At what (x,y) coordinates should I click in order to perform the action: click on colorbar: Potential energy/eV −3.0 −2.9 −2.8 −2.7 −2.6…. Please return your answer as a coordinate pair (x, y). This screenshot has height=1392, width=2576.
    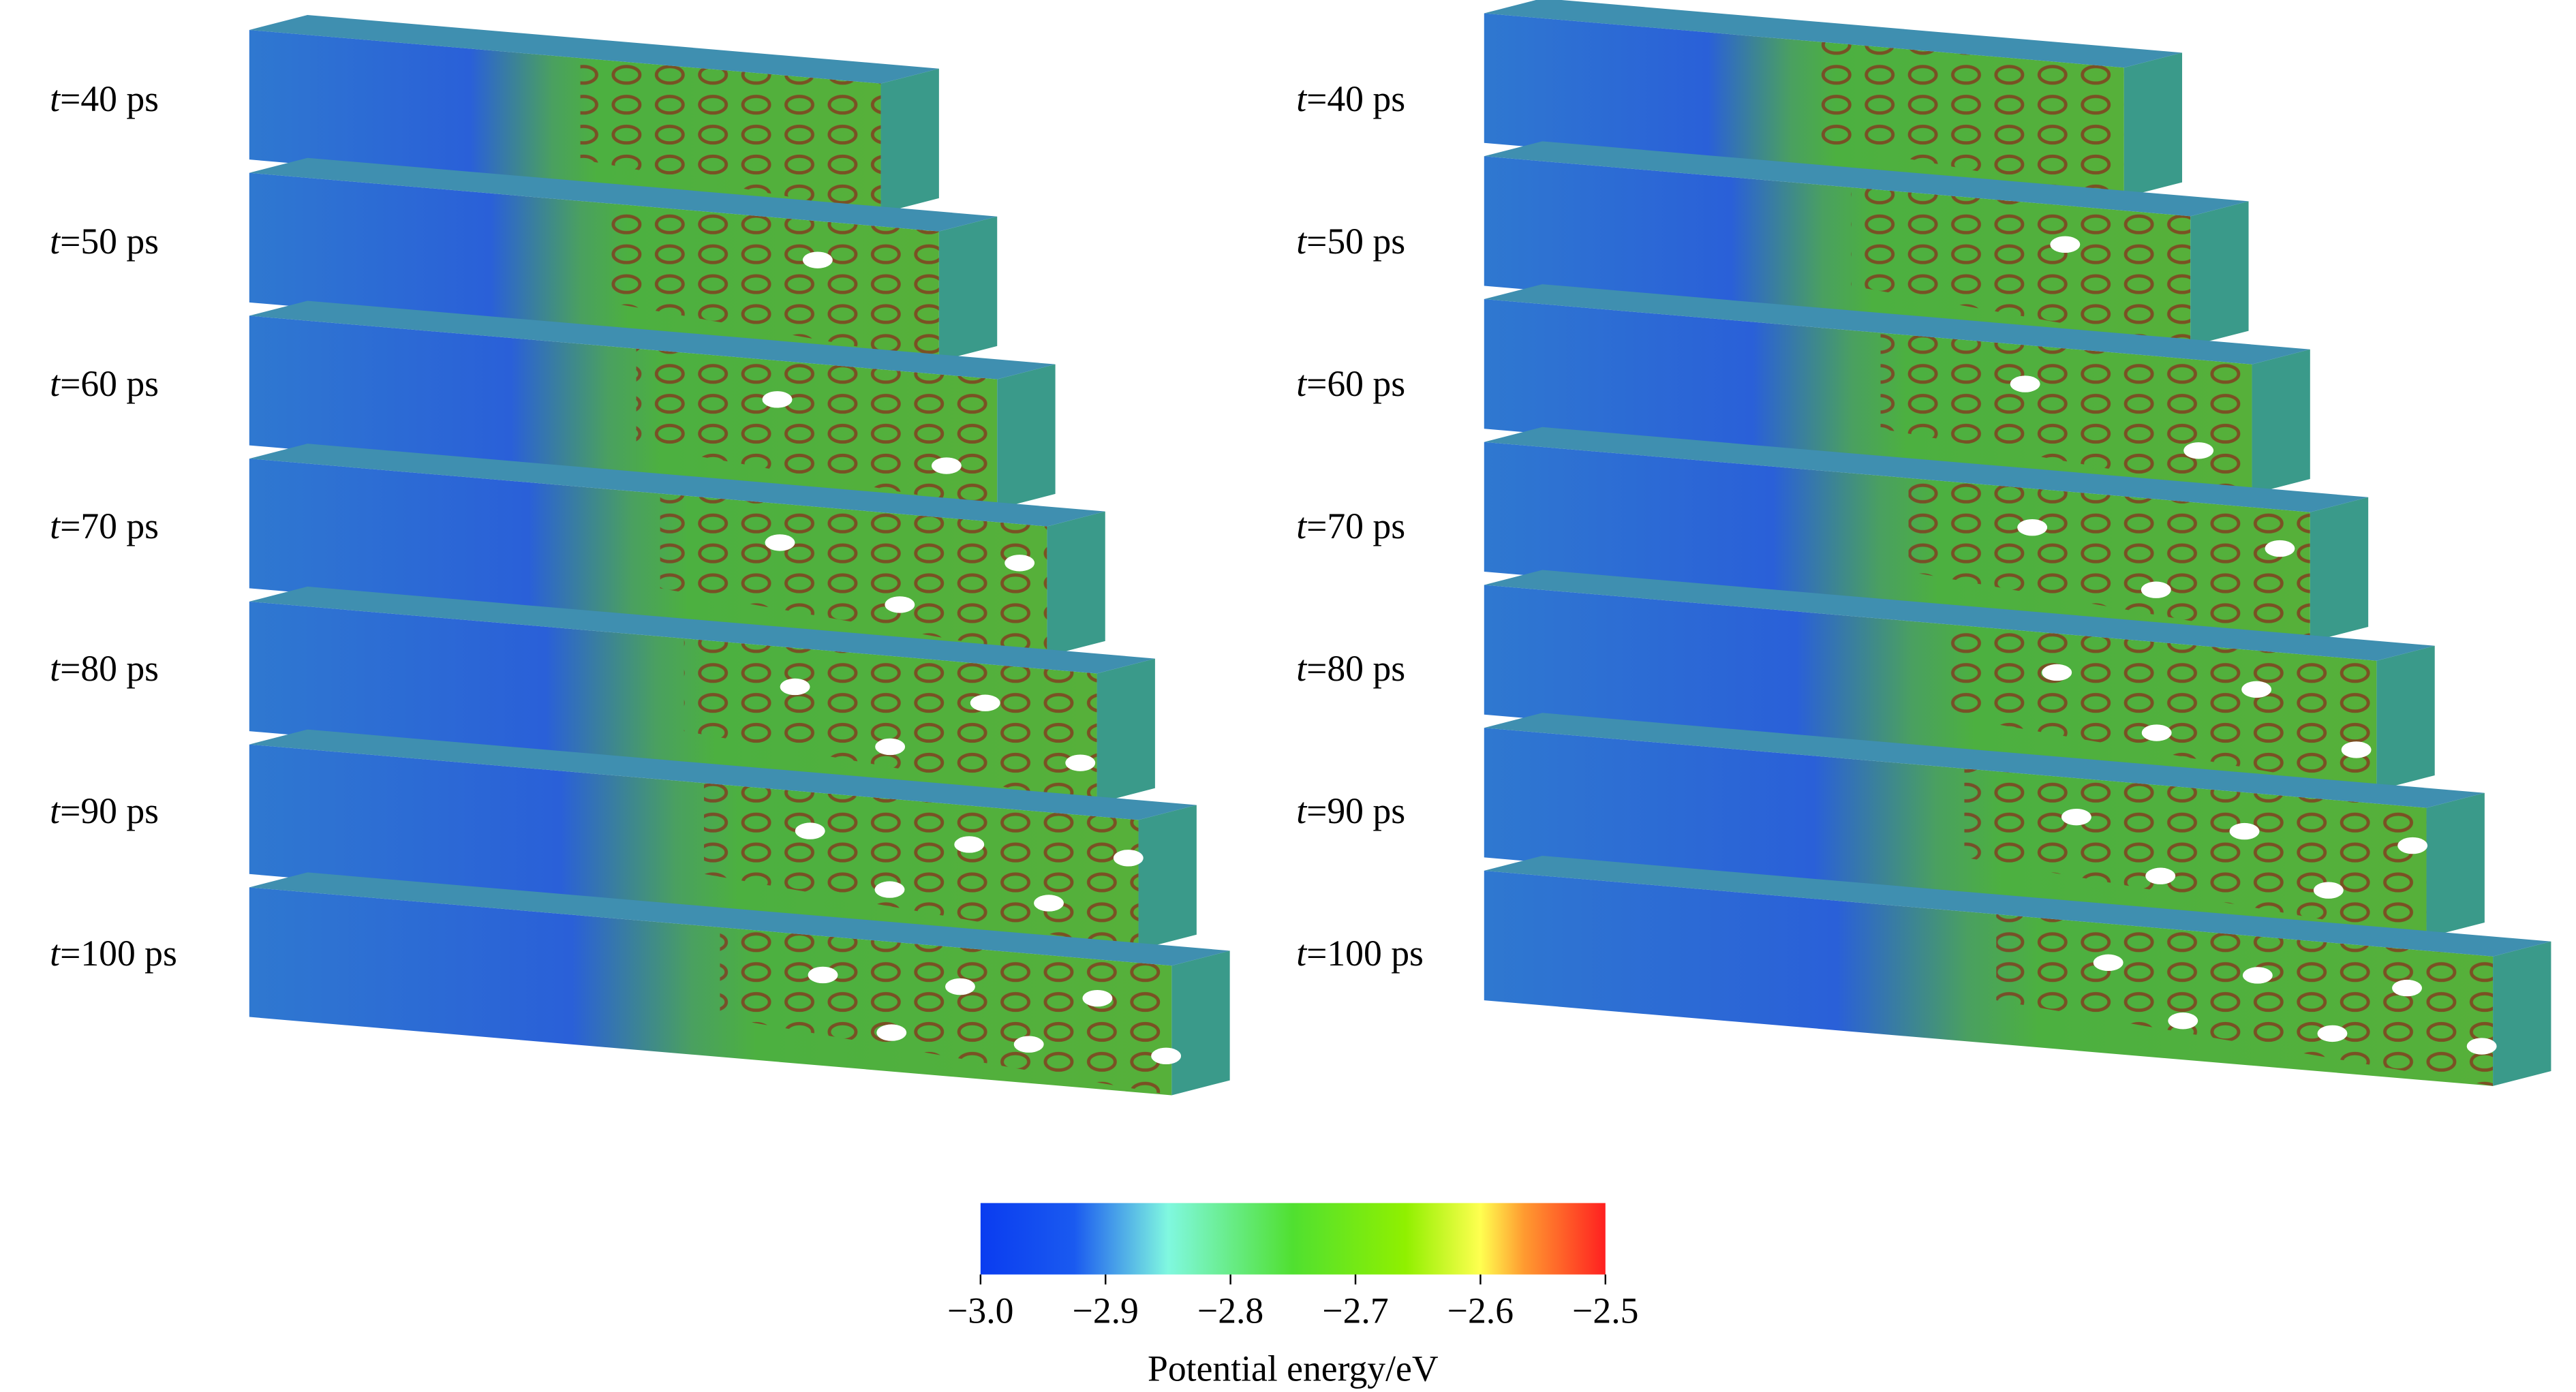
    Looking at the image, I should click on (1292, 1296).